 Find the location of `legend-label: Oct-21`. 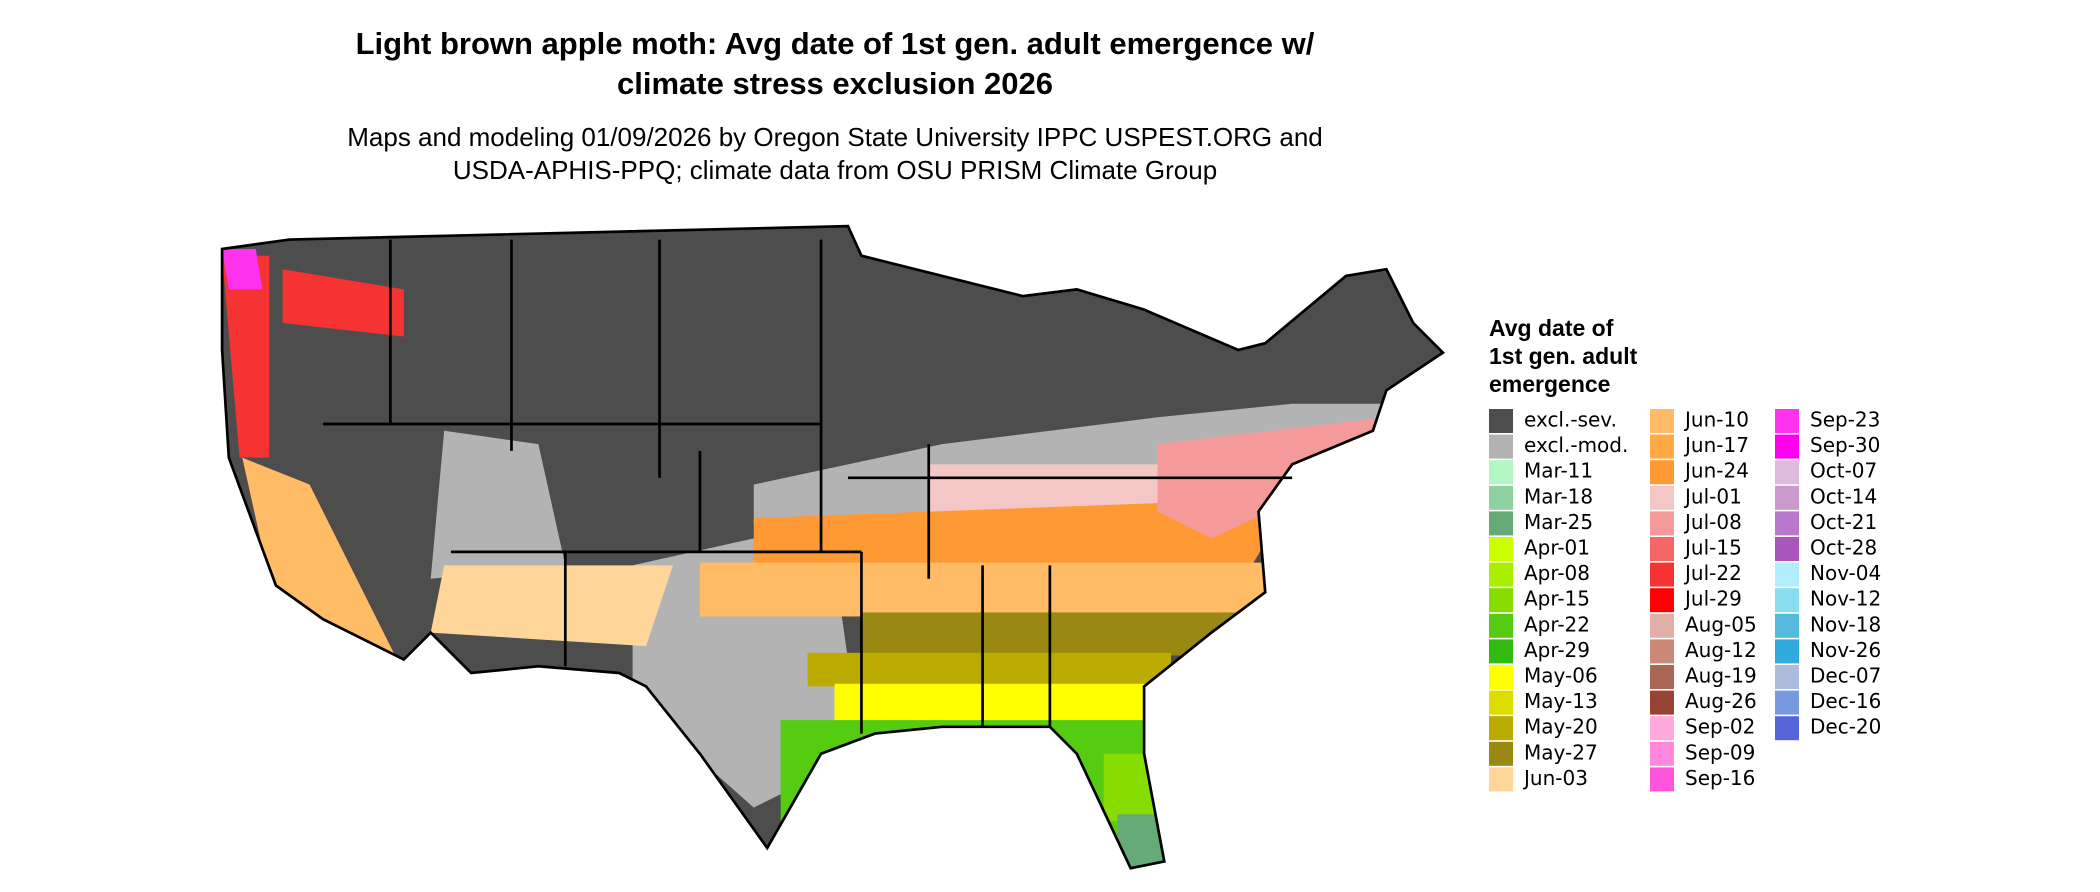

legend-label: Oct-21 is located at coordinates (1843, 522).